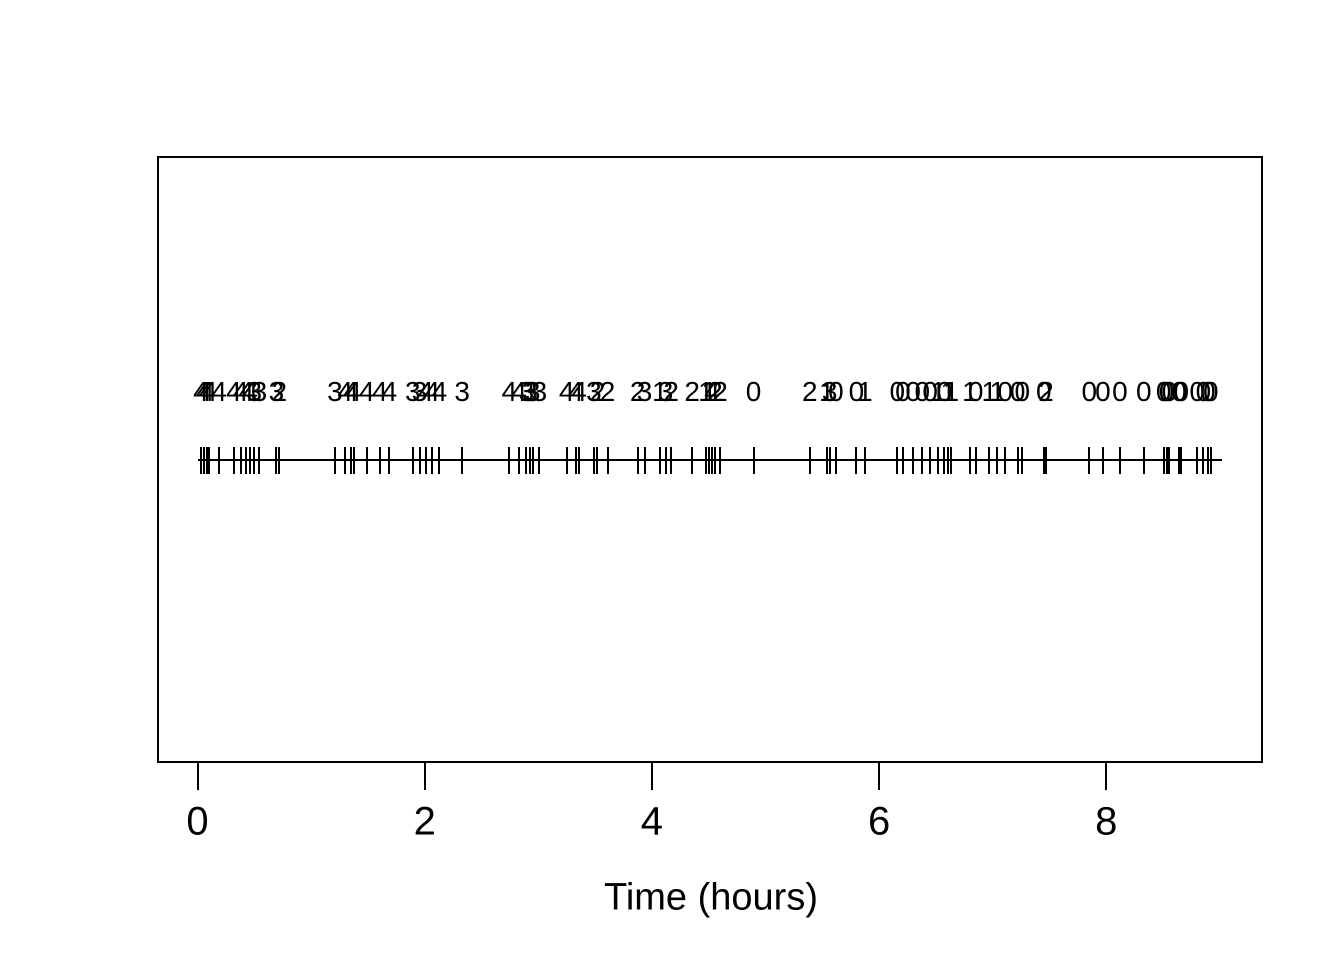  Describe the element at coordinates (1106, 821) in the screenshot. I see `x-axis-tick-label: 8` at that location.